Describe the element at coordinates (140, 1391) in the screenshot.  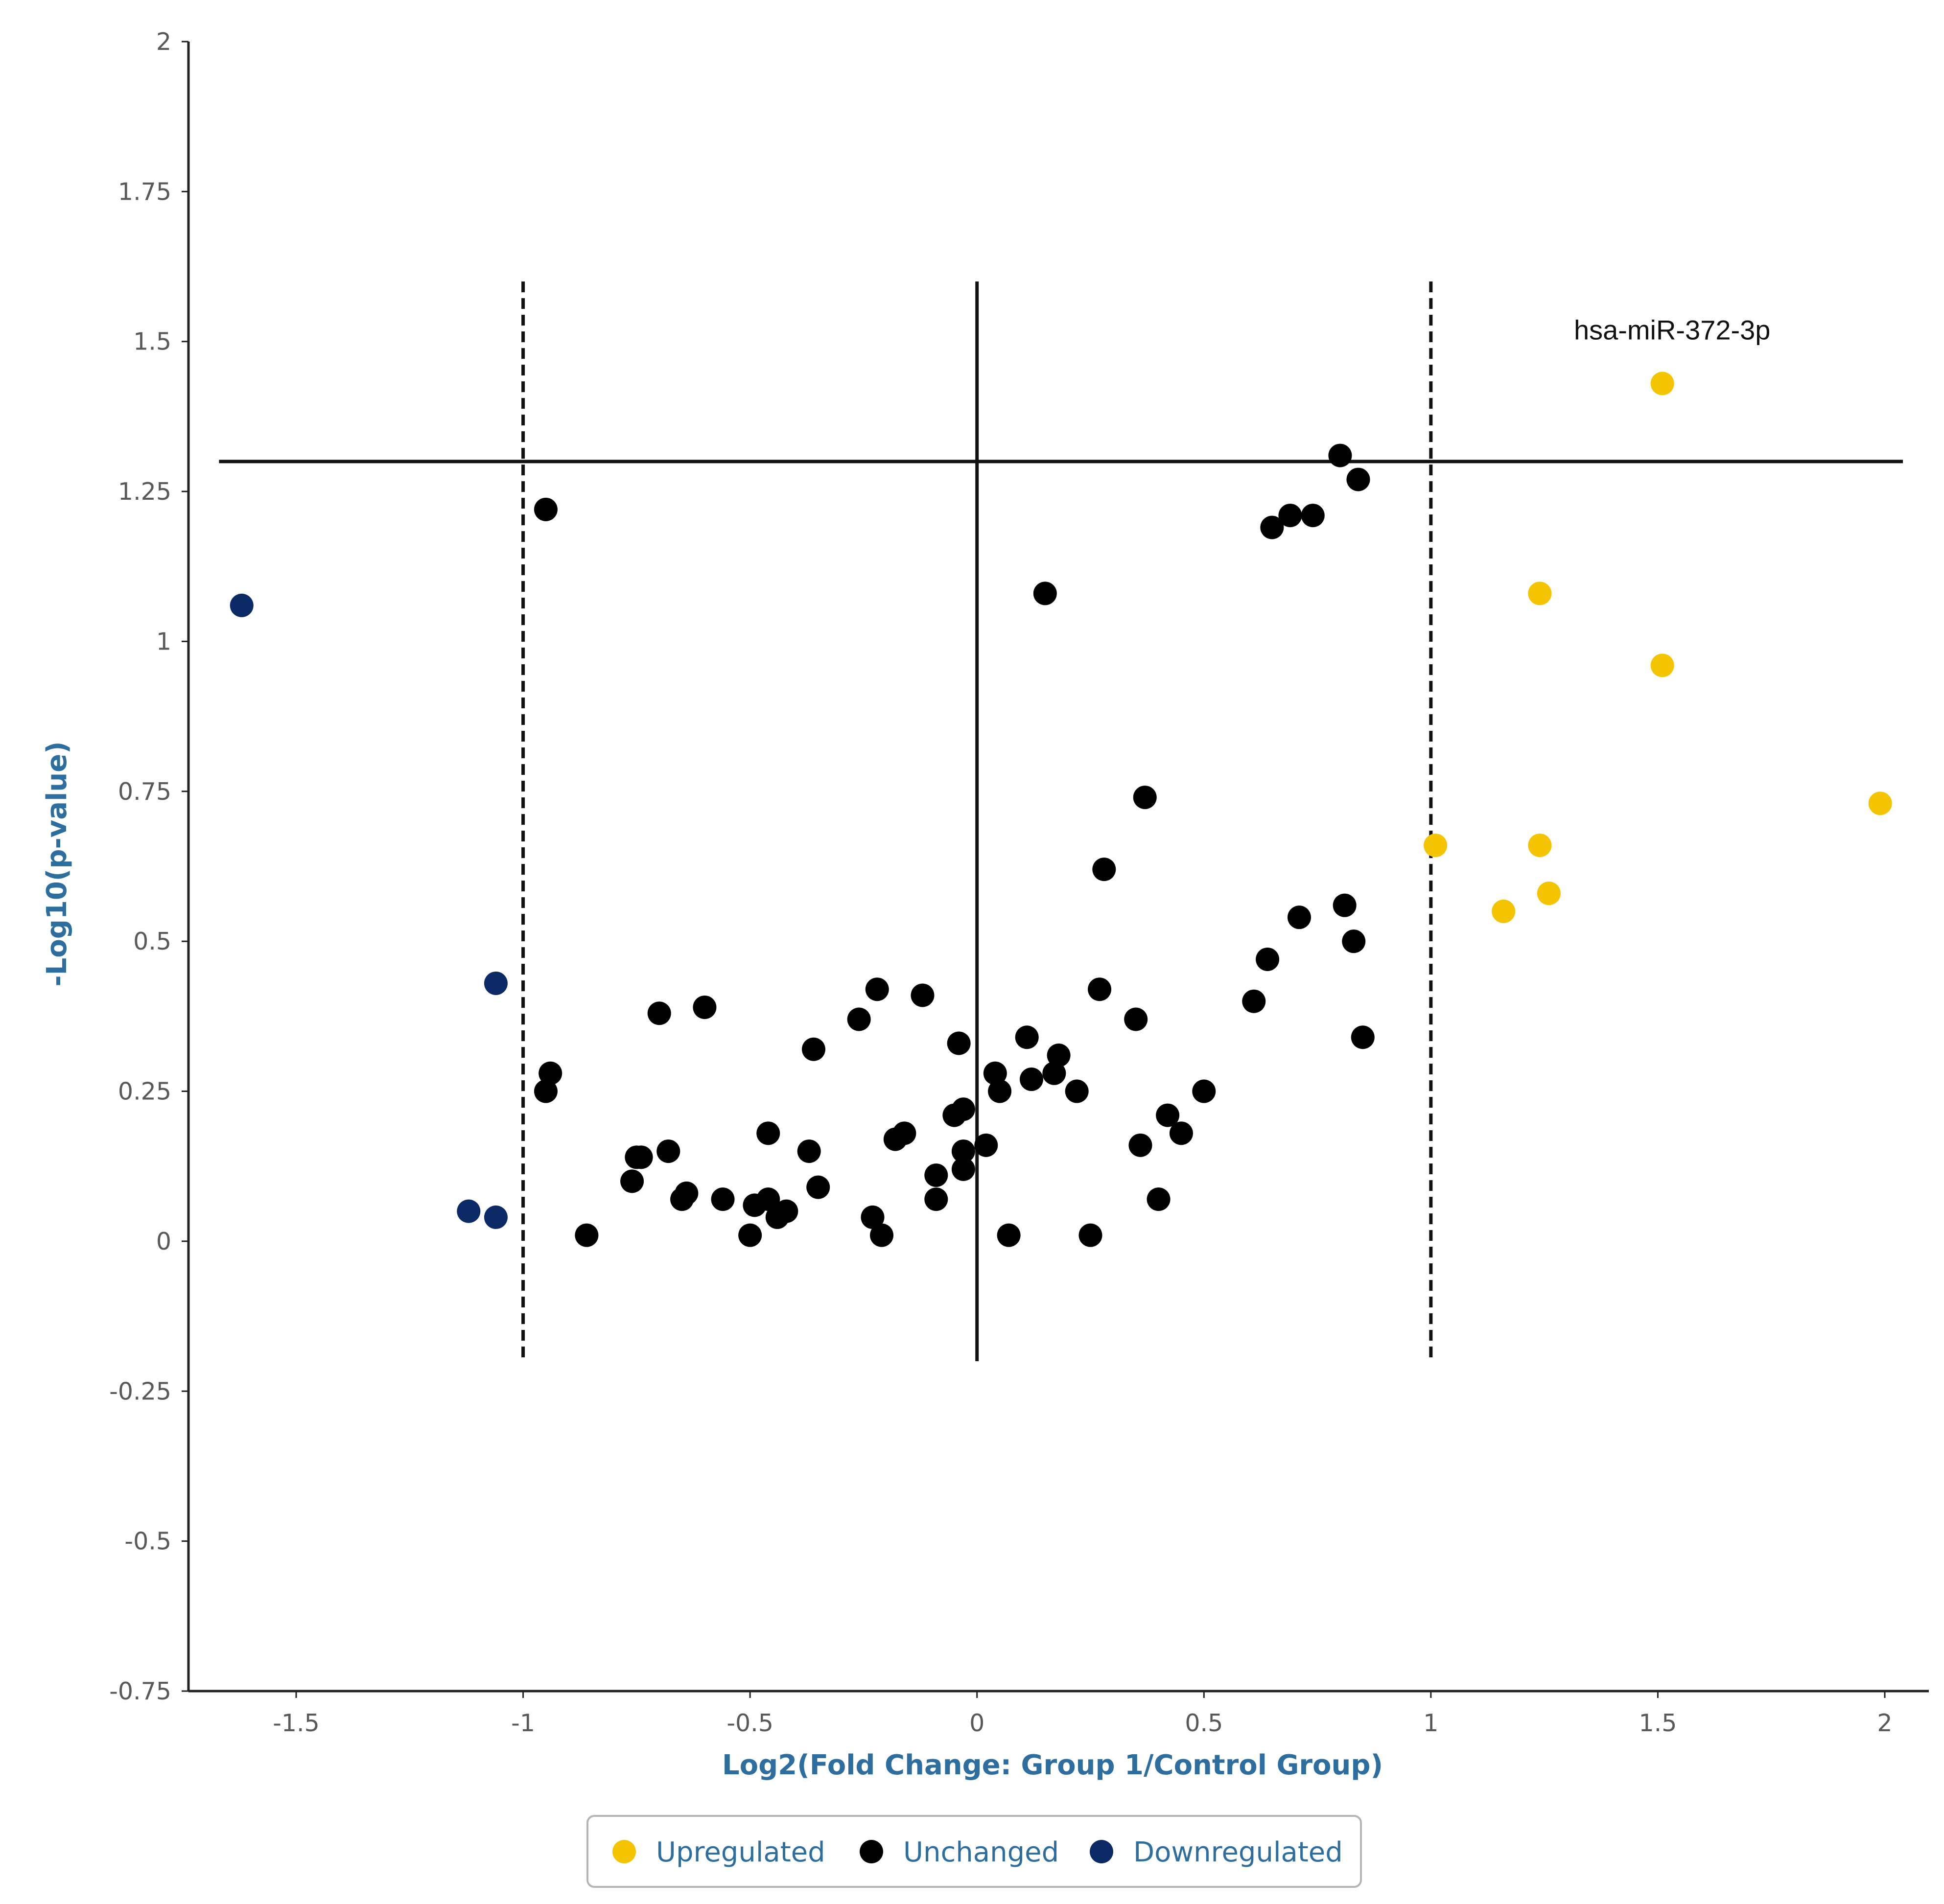
I see `y-tick-label: -0.25` at that location.